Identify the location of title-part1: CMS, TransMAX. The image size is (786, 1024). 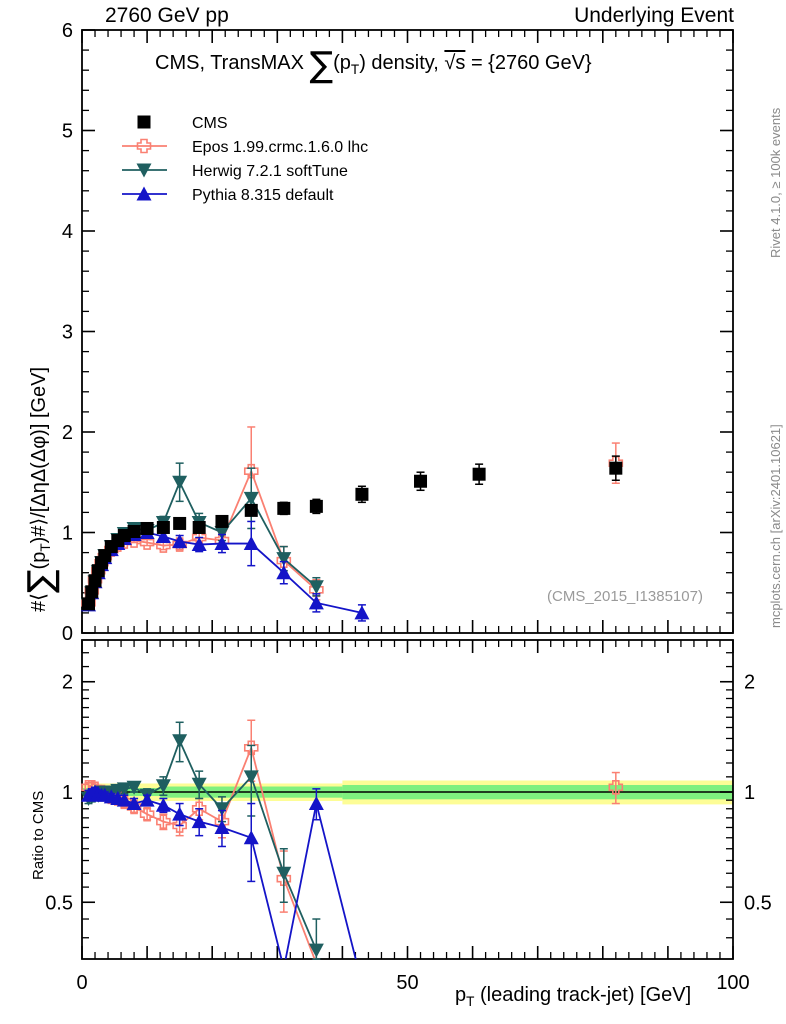
(232, 63).